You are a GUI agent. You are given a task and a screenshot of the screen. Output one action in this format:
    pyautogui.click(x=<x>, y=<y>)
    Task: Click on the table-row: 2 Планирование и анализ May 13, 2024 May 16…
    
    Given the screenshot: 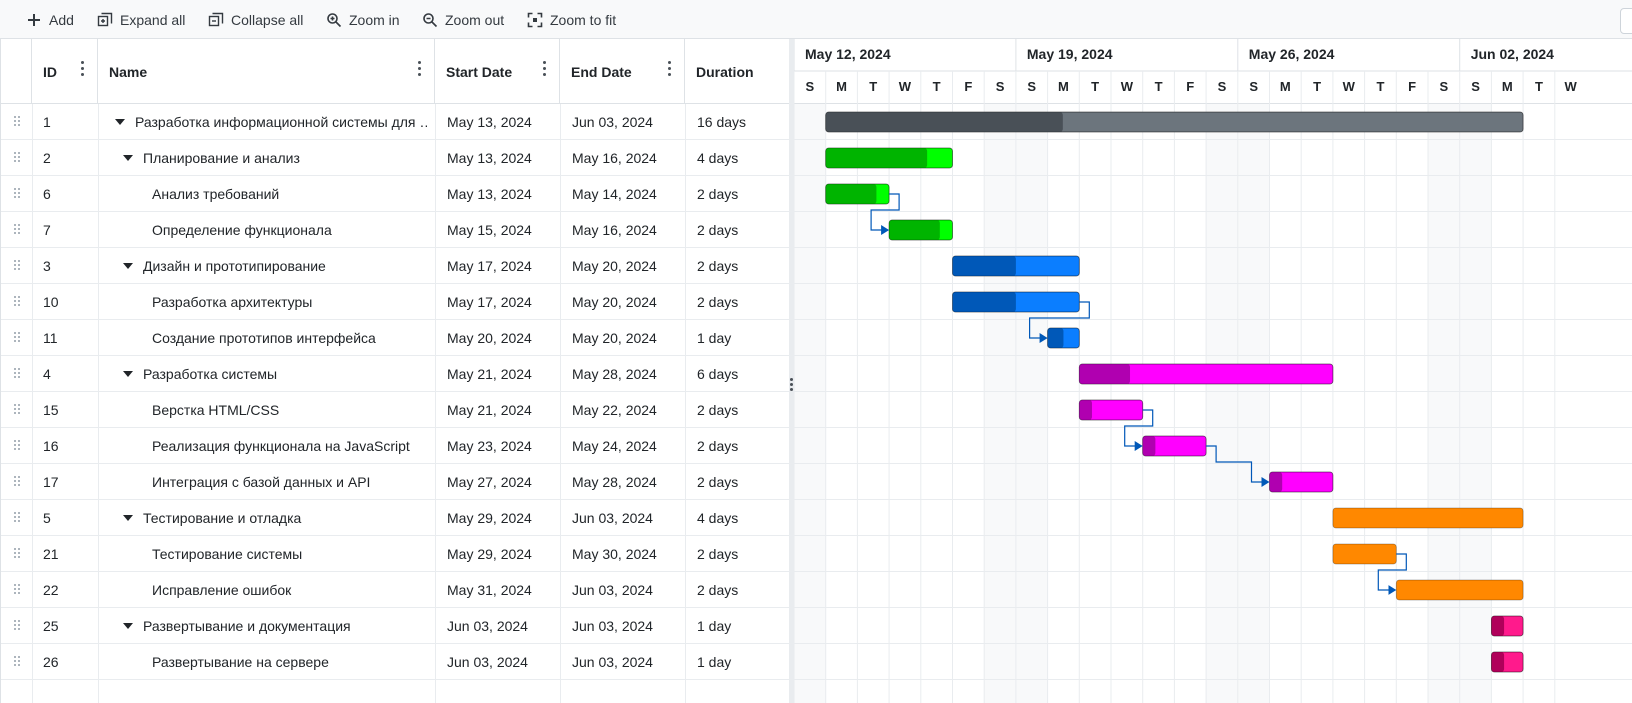 What is the action you would take?
    pyautogui.click(x=397, y=158)
    